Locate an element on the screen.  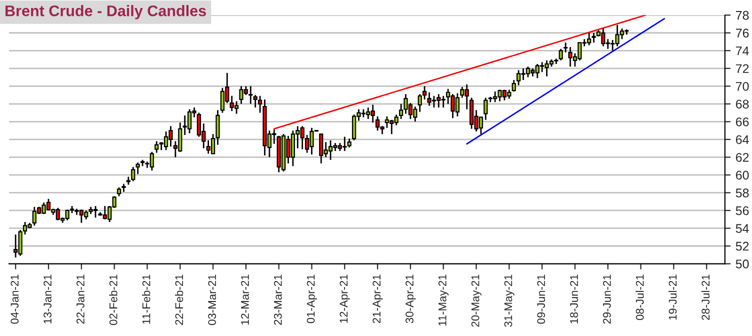
y-tick-label: 58 is located at coordinates (742, 193).